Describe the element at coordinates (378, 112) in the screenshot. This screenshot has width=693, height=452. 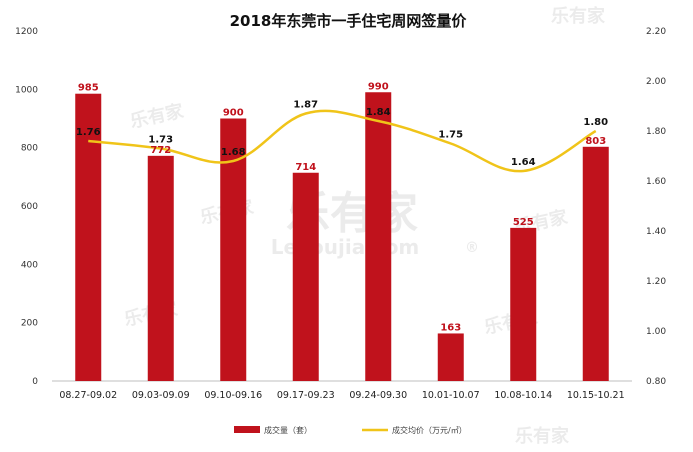
I see `line-value-label: 1.84` at that location.